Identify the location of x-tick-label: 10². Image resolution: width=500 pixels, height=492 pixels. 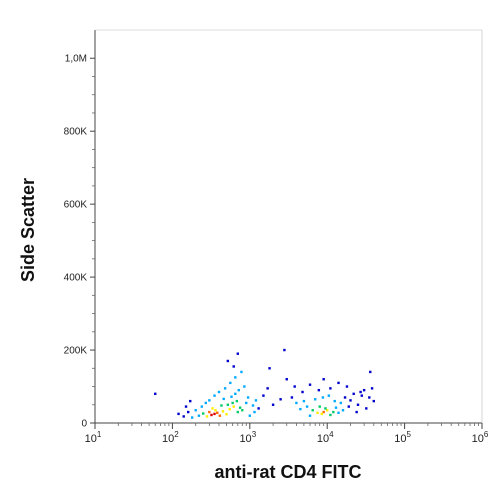
(170, 437).